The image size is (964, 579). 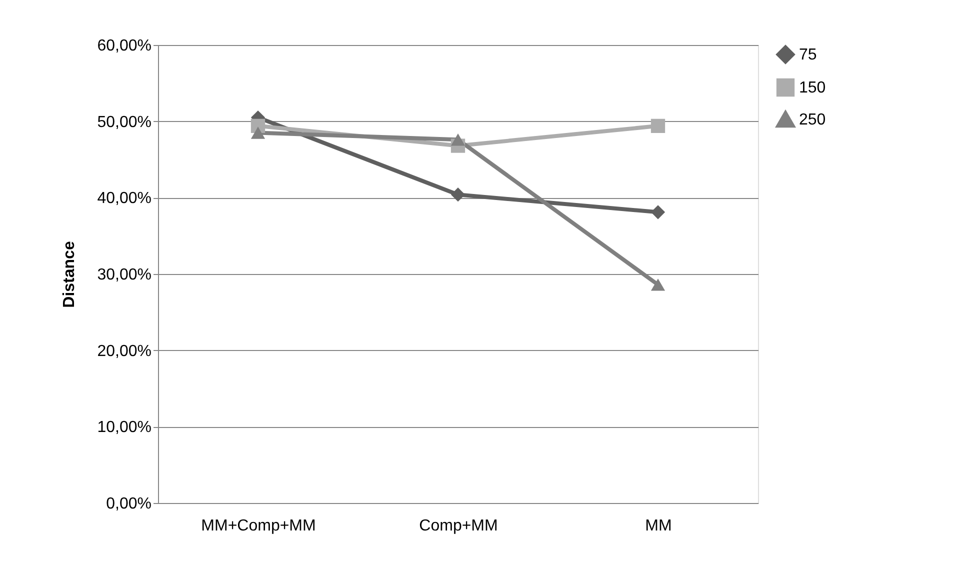 I want to click on x-tick-label: MM, so click(x=658, y=526).